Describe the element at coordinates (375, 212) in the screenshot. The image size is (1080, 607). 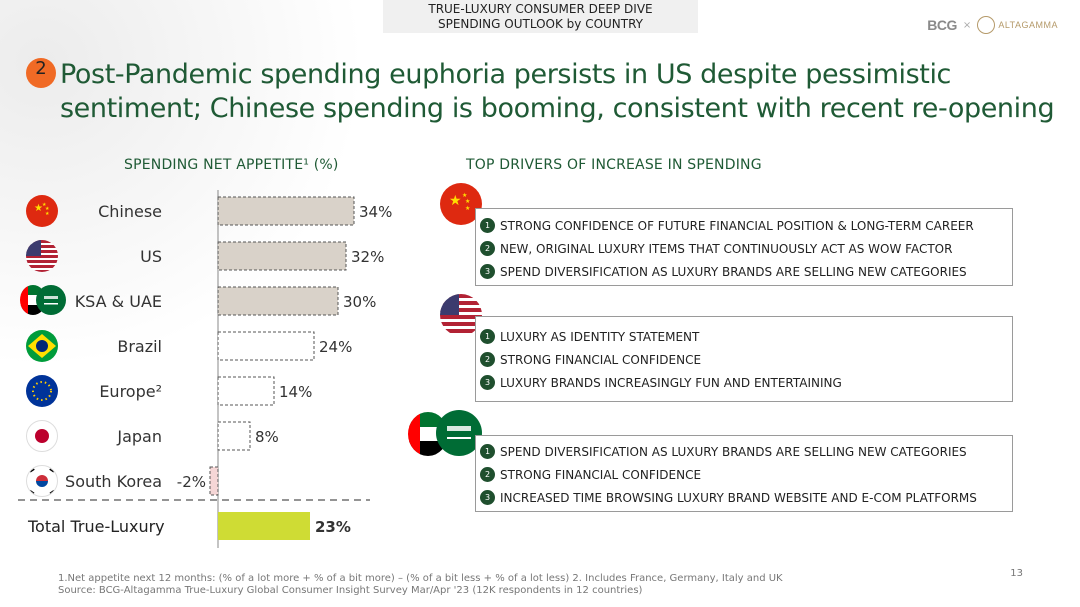
I see `data-label-0: 34%` at that location.